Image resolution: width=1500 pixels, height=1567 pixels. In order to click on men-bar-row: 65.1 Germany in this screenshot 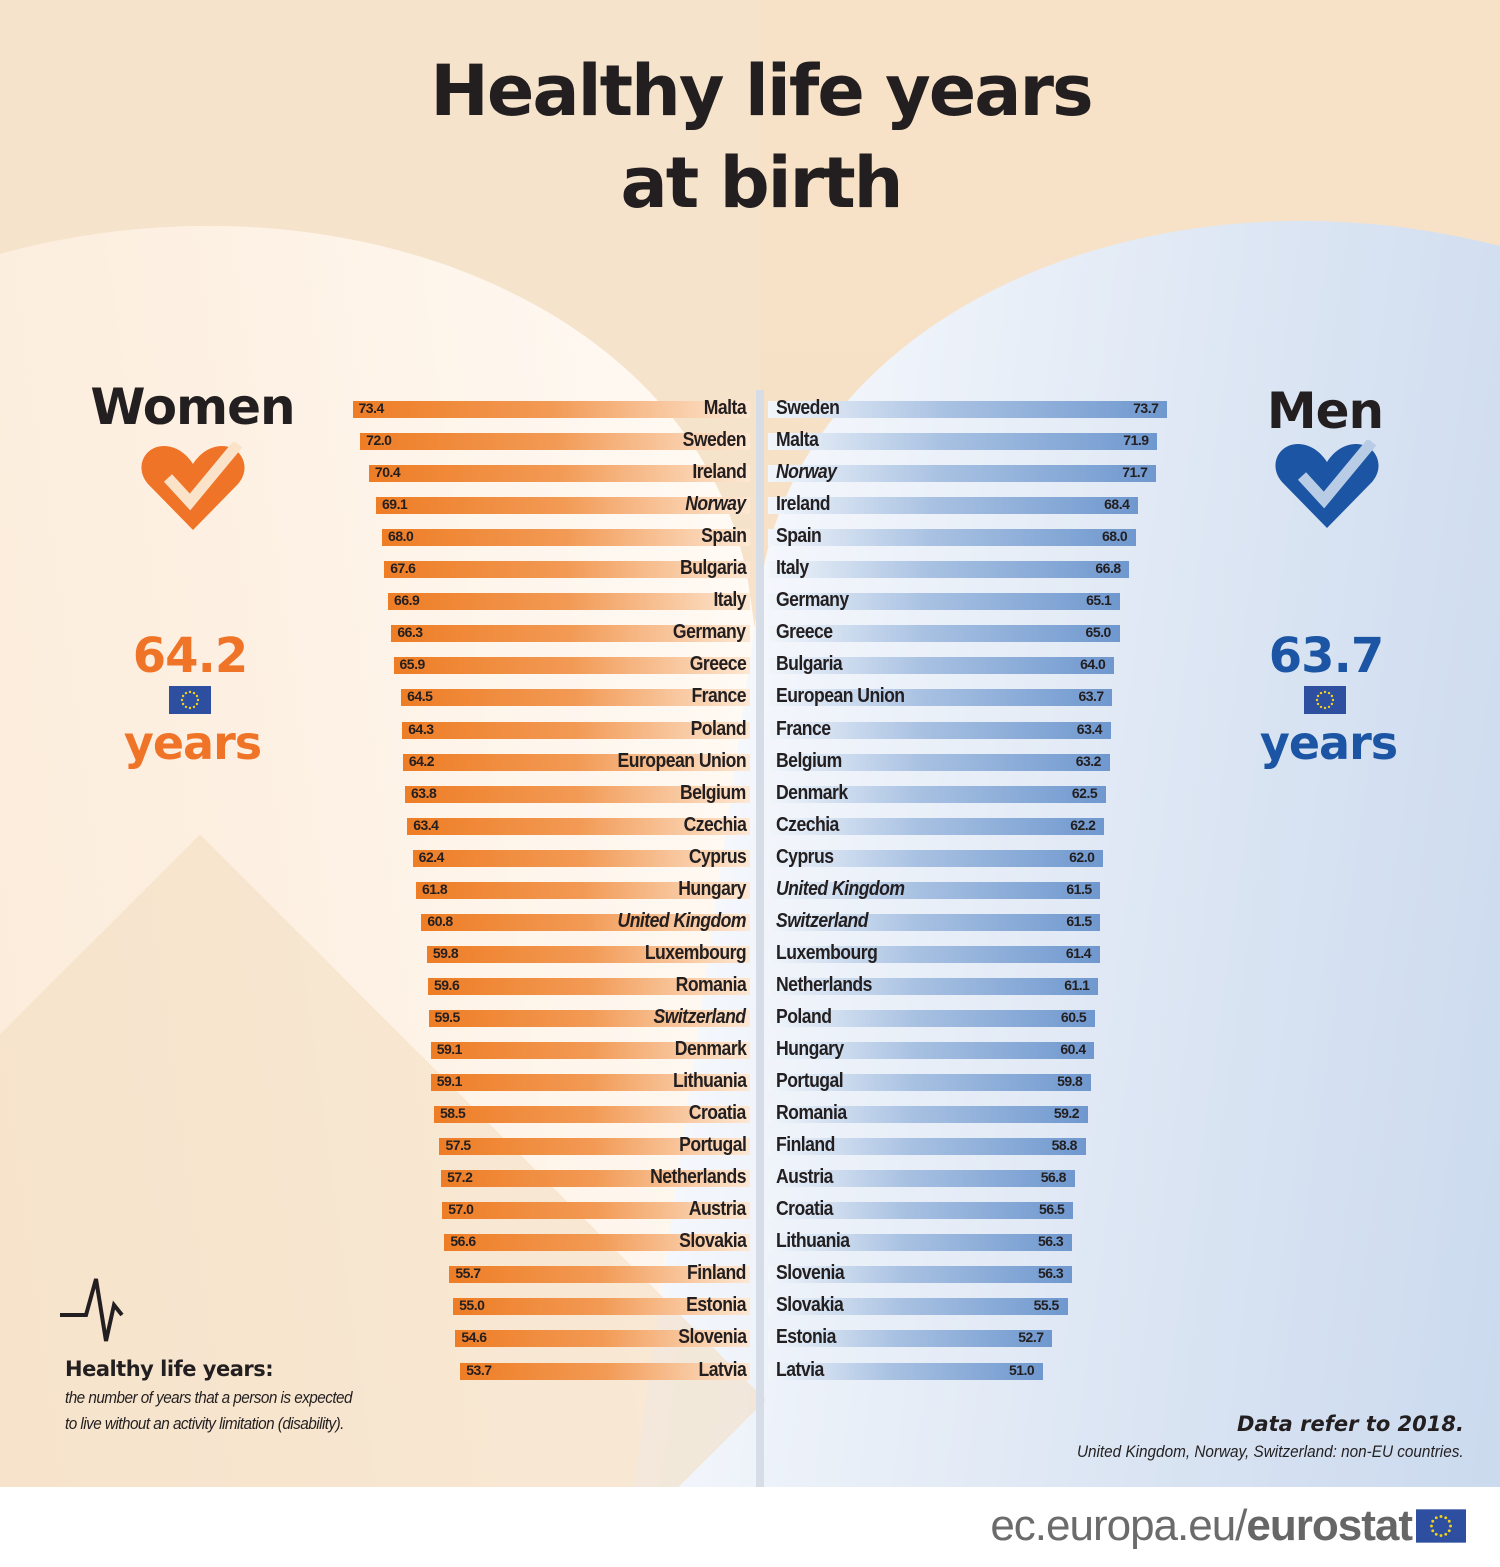, I will do `click(970, 605)`.